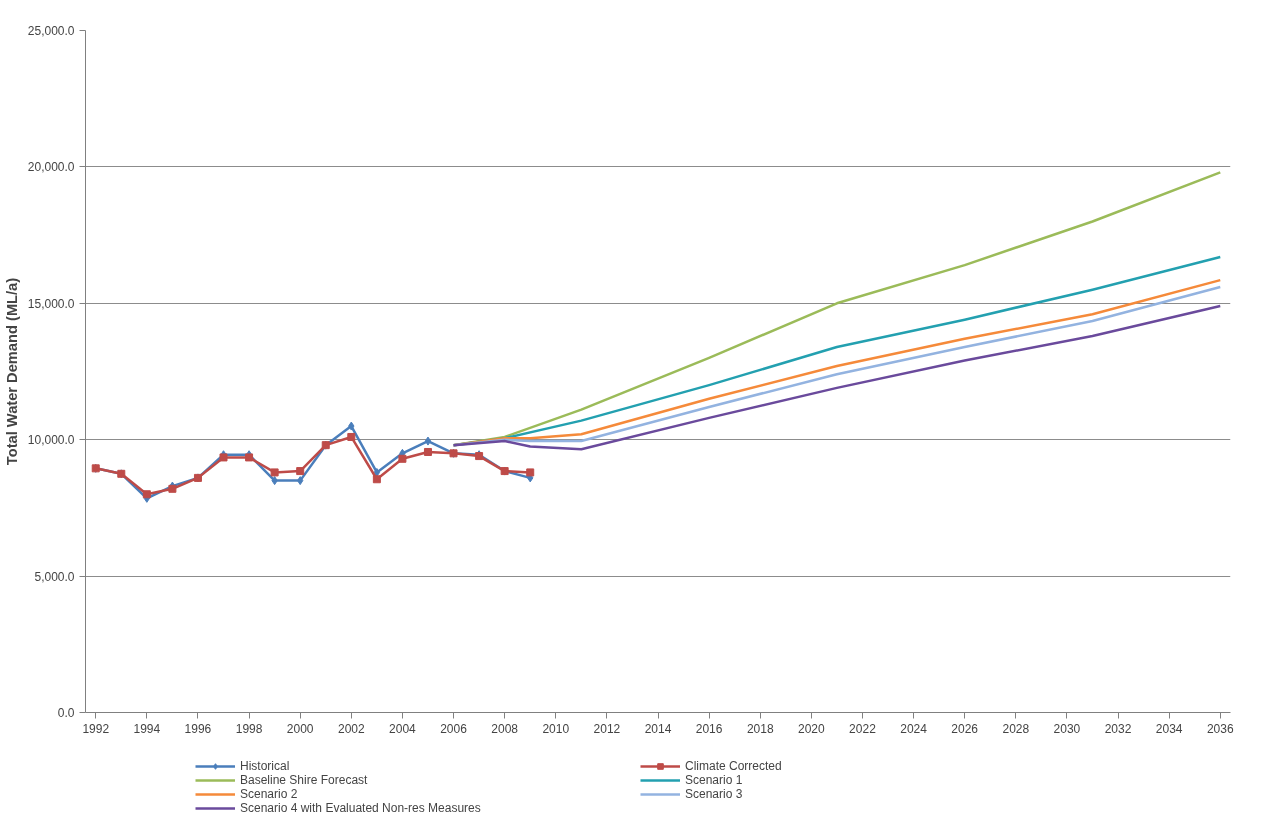 This screenshot has width=1264, height=837. I want to click on x-tick-label: 2010, so click(556, 728).